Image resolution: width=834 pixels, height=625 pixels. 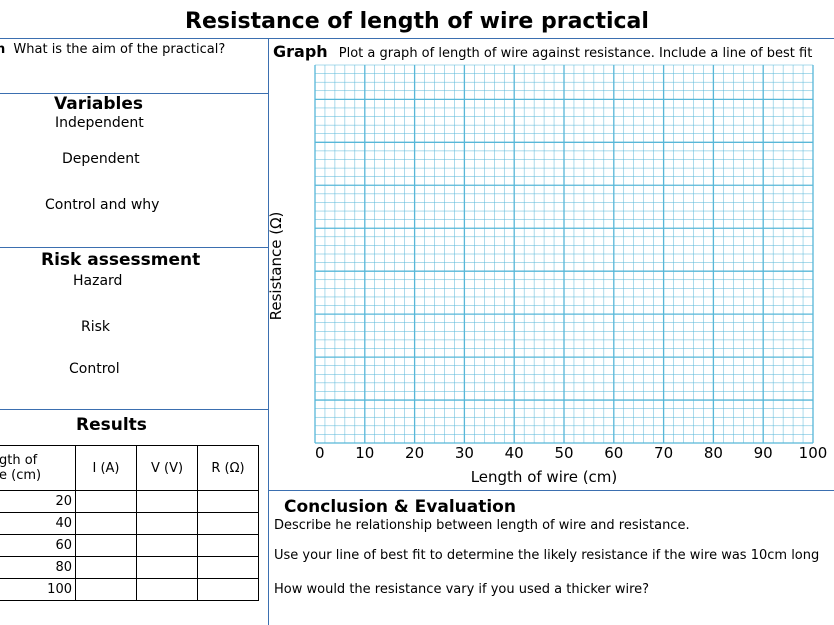 I want to click on table-row: 60, so click(x=129, y=545).